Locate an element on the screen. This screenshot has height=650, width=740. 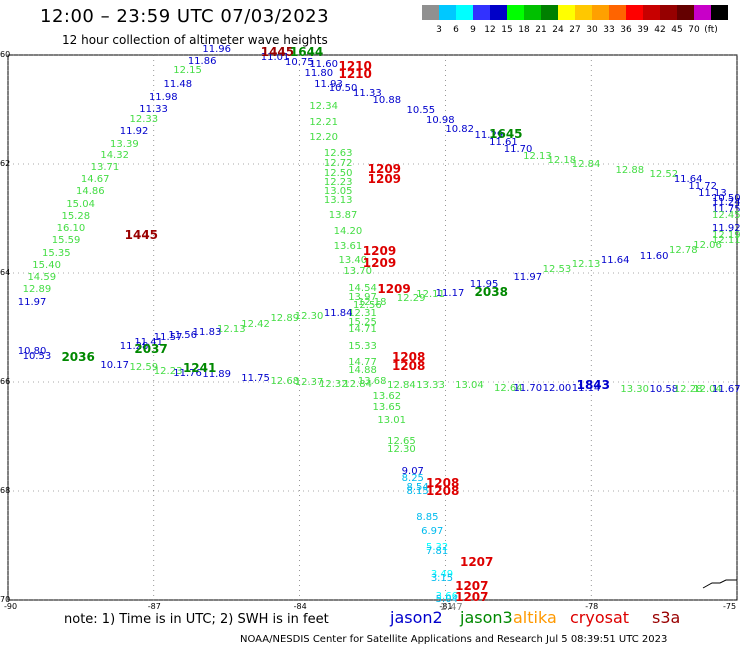
wave-height-label: 11.70 is located at coordinates (528, 388).